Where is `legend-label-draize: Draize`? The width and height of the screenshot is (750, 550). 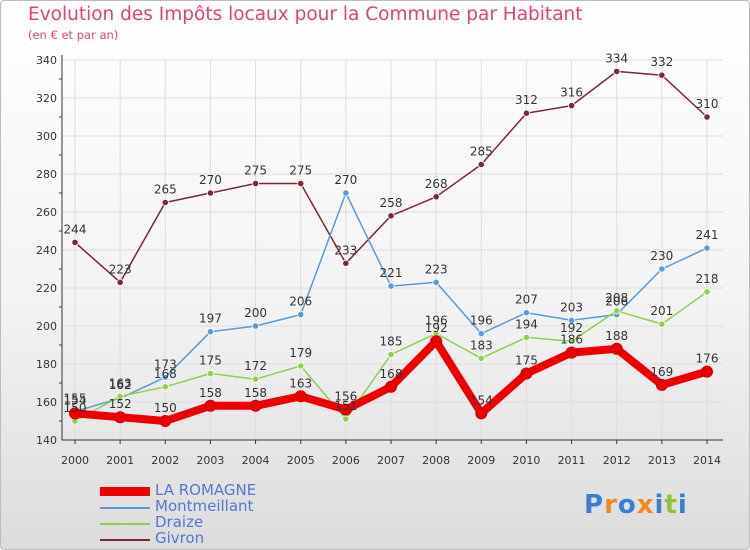
legend-label-draize: Draize is located at coordinates (179, 522).